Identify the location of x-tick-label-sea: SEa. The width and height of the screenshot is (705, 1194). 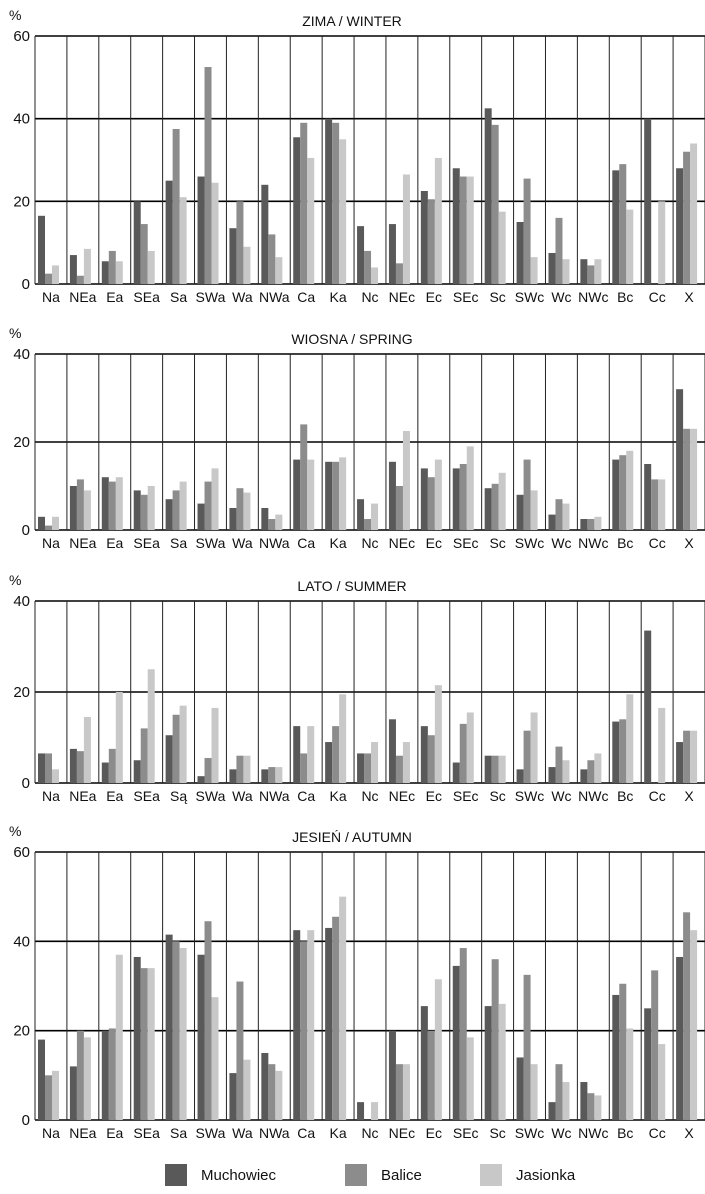
(146, 297).